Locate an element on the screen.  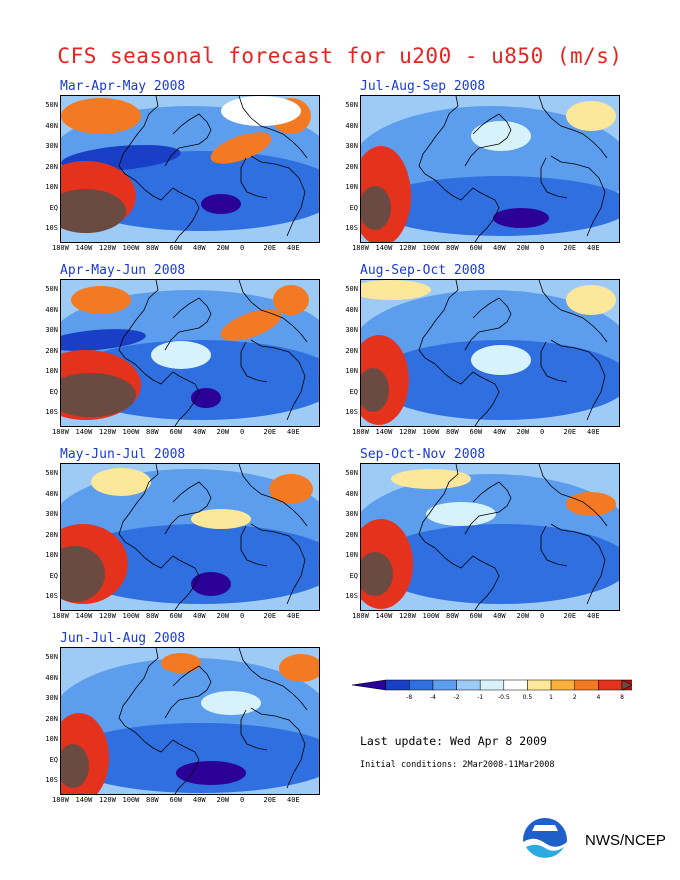
panel-label-mjj: May-Jun-Jul 2008 is located at coordinates (123, 454).